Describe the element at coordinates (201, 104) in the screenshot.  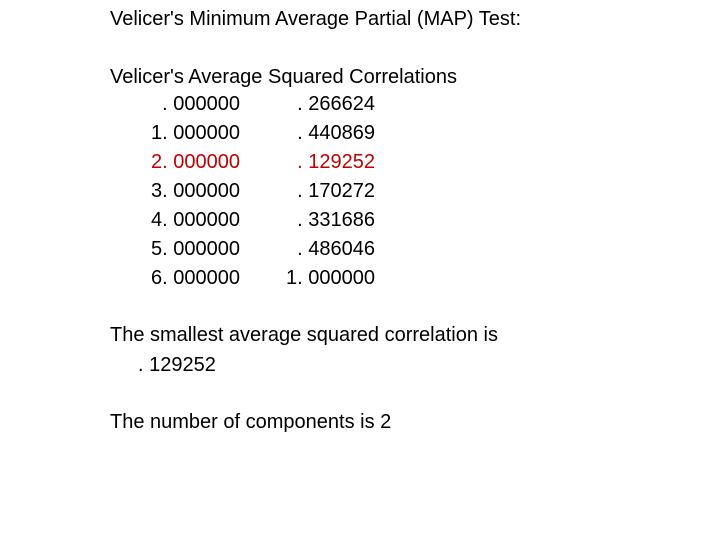
I see `factor-cell: . 000000` at that location.